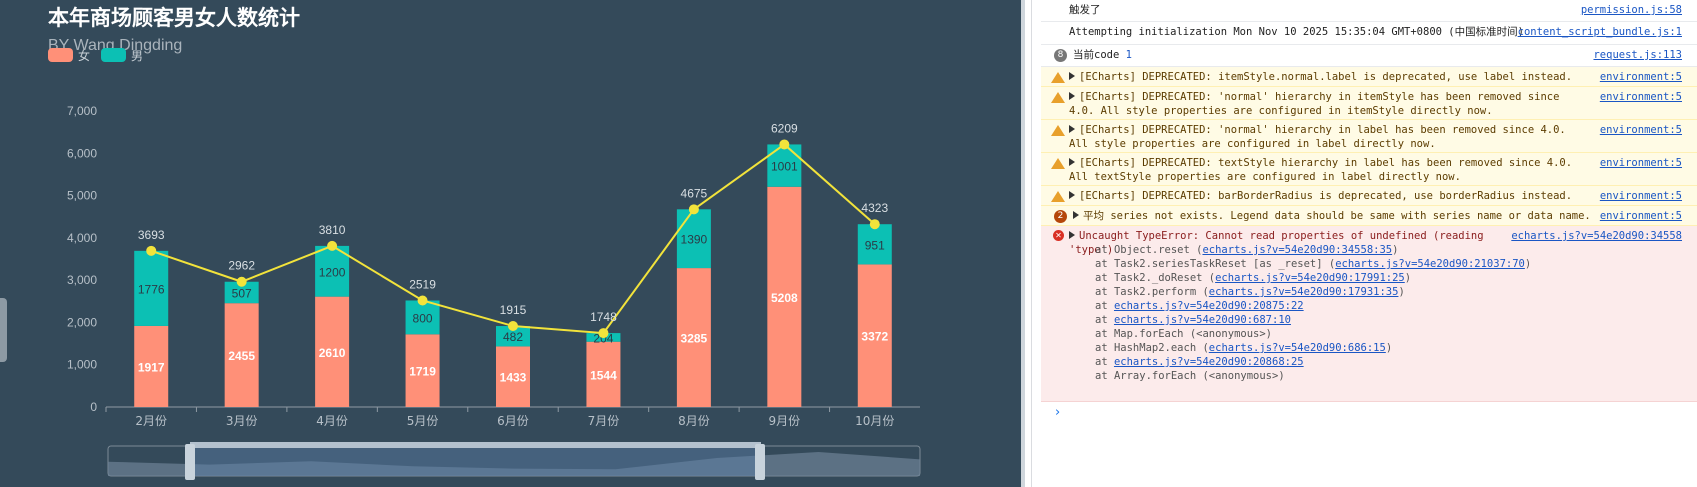 The image size is (1697, 487). What do you see at coordinates (1310, 278) in the screenshot?
I see `stack-frame-link: echarts.js?v=54e20d90:17991:25` at bounding box center [1310, 278].